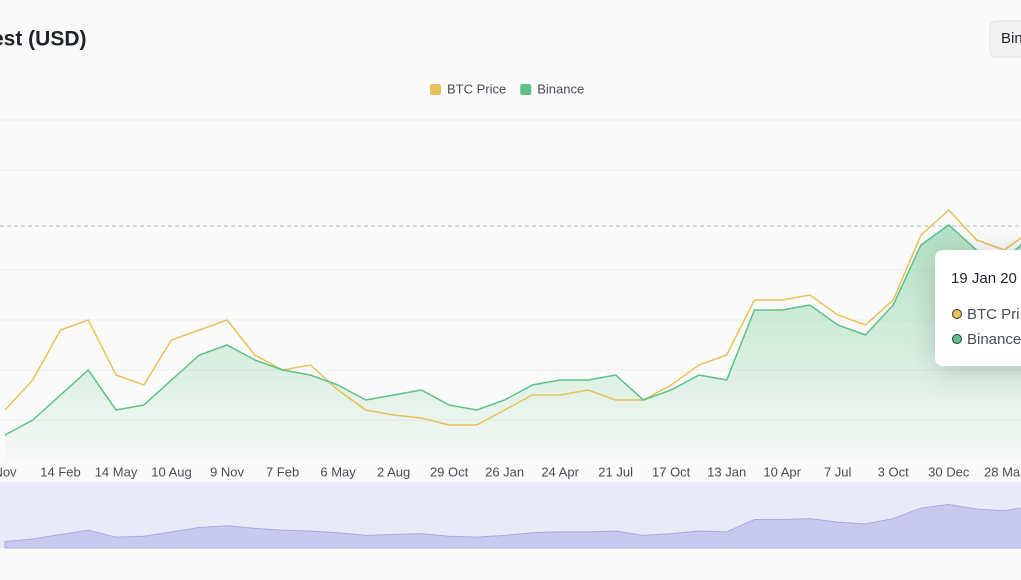  I want to click on x-tick-label: 17 Oct, so click(671, 471).